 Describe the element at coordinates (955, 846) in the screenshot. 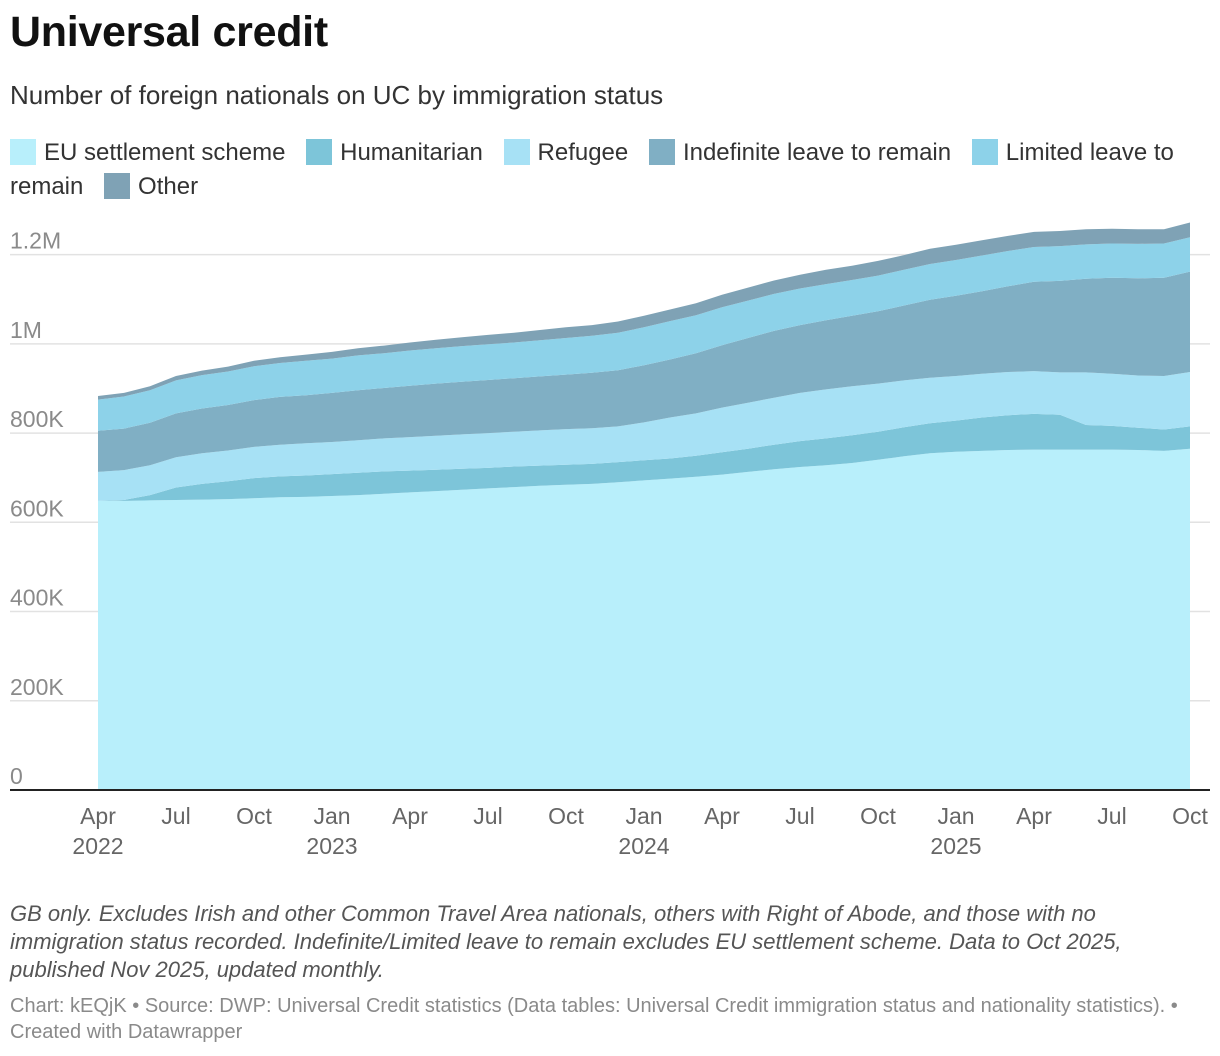

I see `x-tick-year: 2025` at that location.